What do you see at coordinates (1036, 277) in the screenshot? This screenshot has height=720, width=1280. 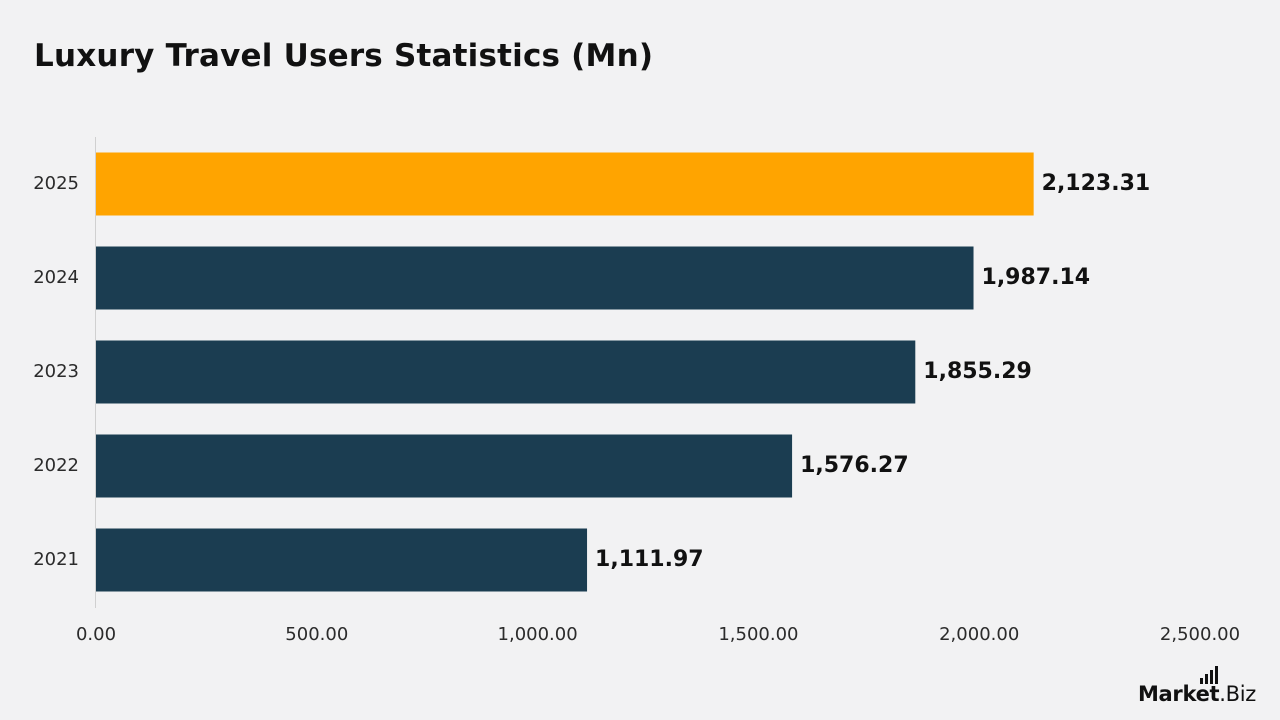 I see `value-label-2024: 1,987.14` at bounding box center [1036, 277].